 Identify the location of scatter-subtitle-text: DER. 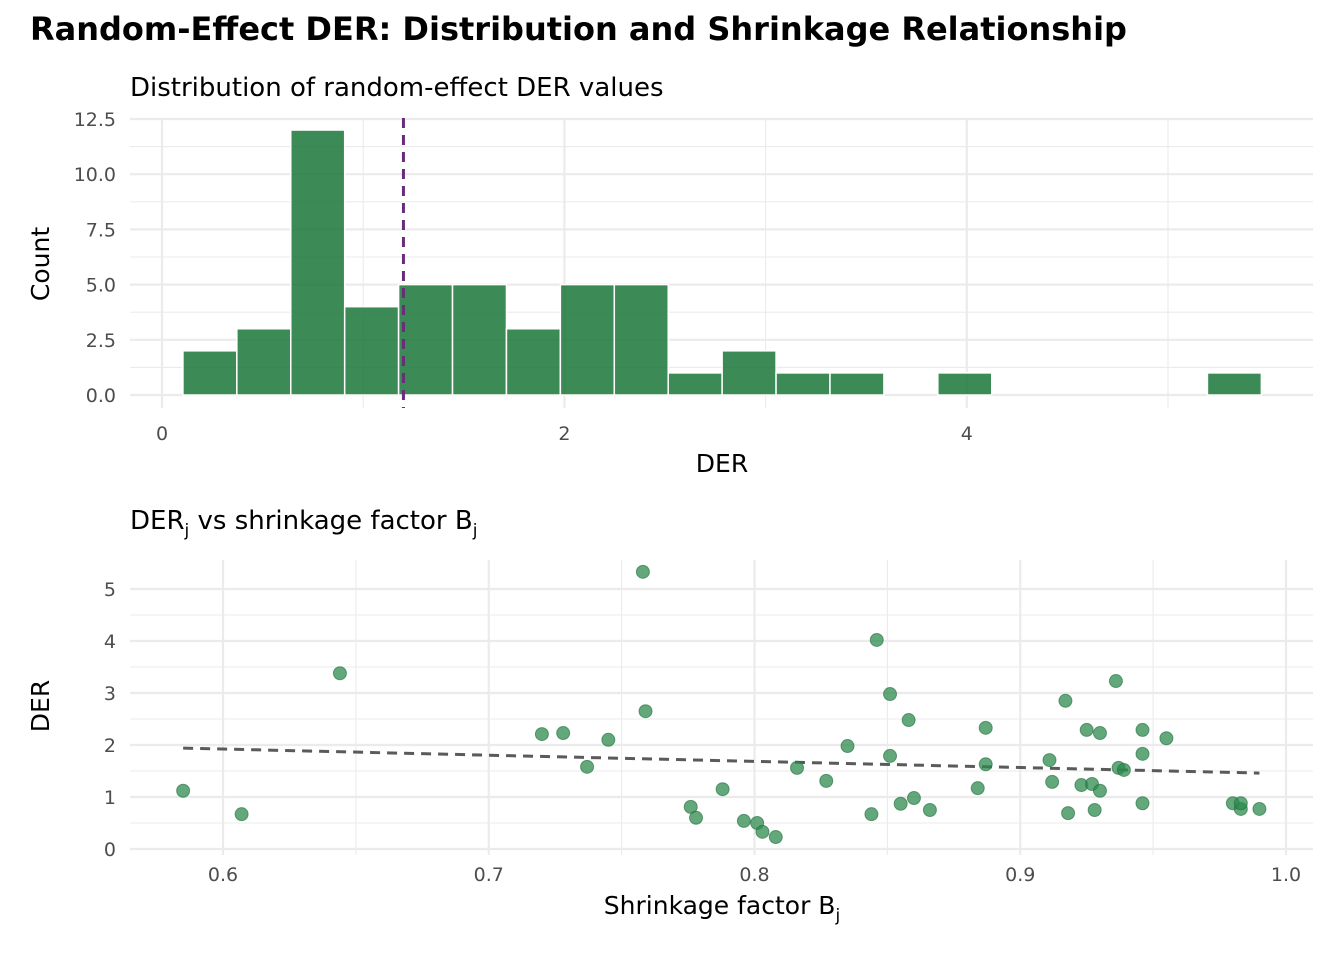
(157, 521).